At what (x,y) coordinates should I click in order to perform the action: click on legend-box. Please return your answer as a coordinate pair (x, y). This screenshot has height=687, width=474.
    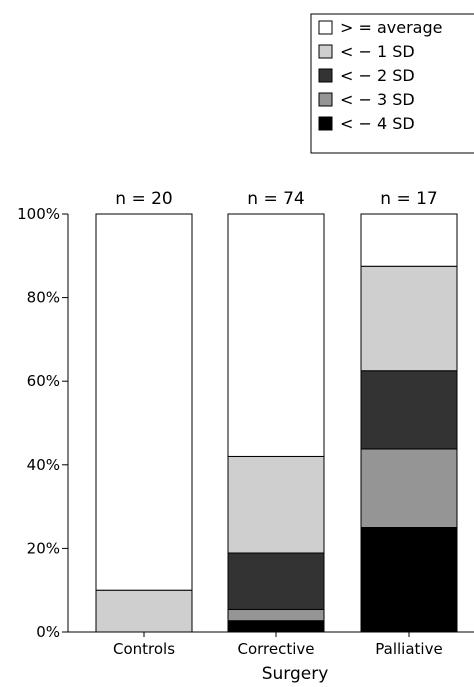
    Looking at the image, I should click on (392, 83).